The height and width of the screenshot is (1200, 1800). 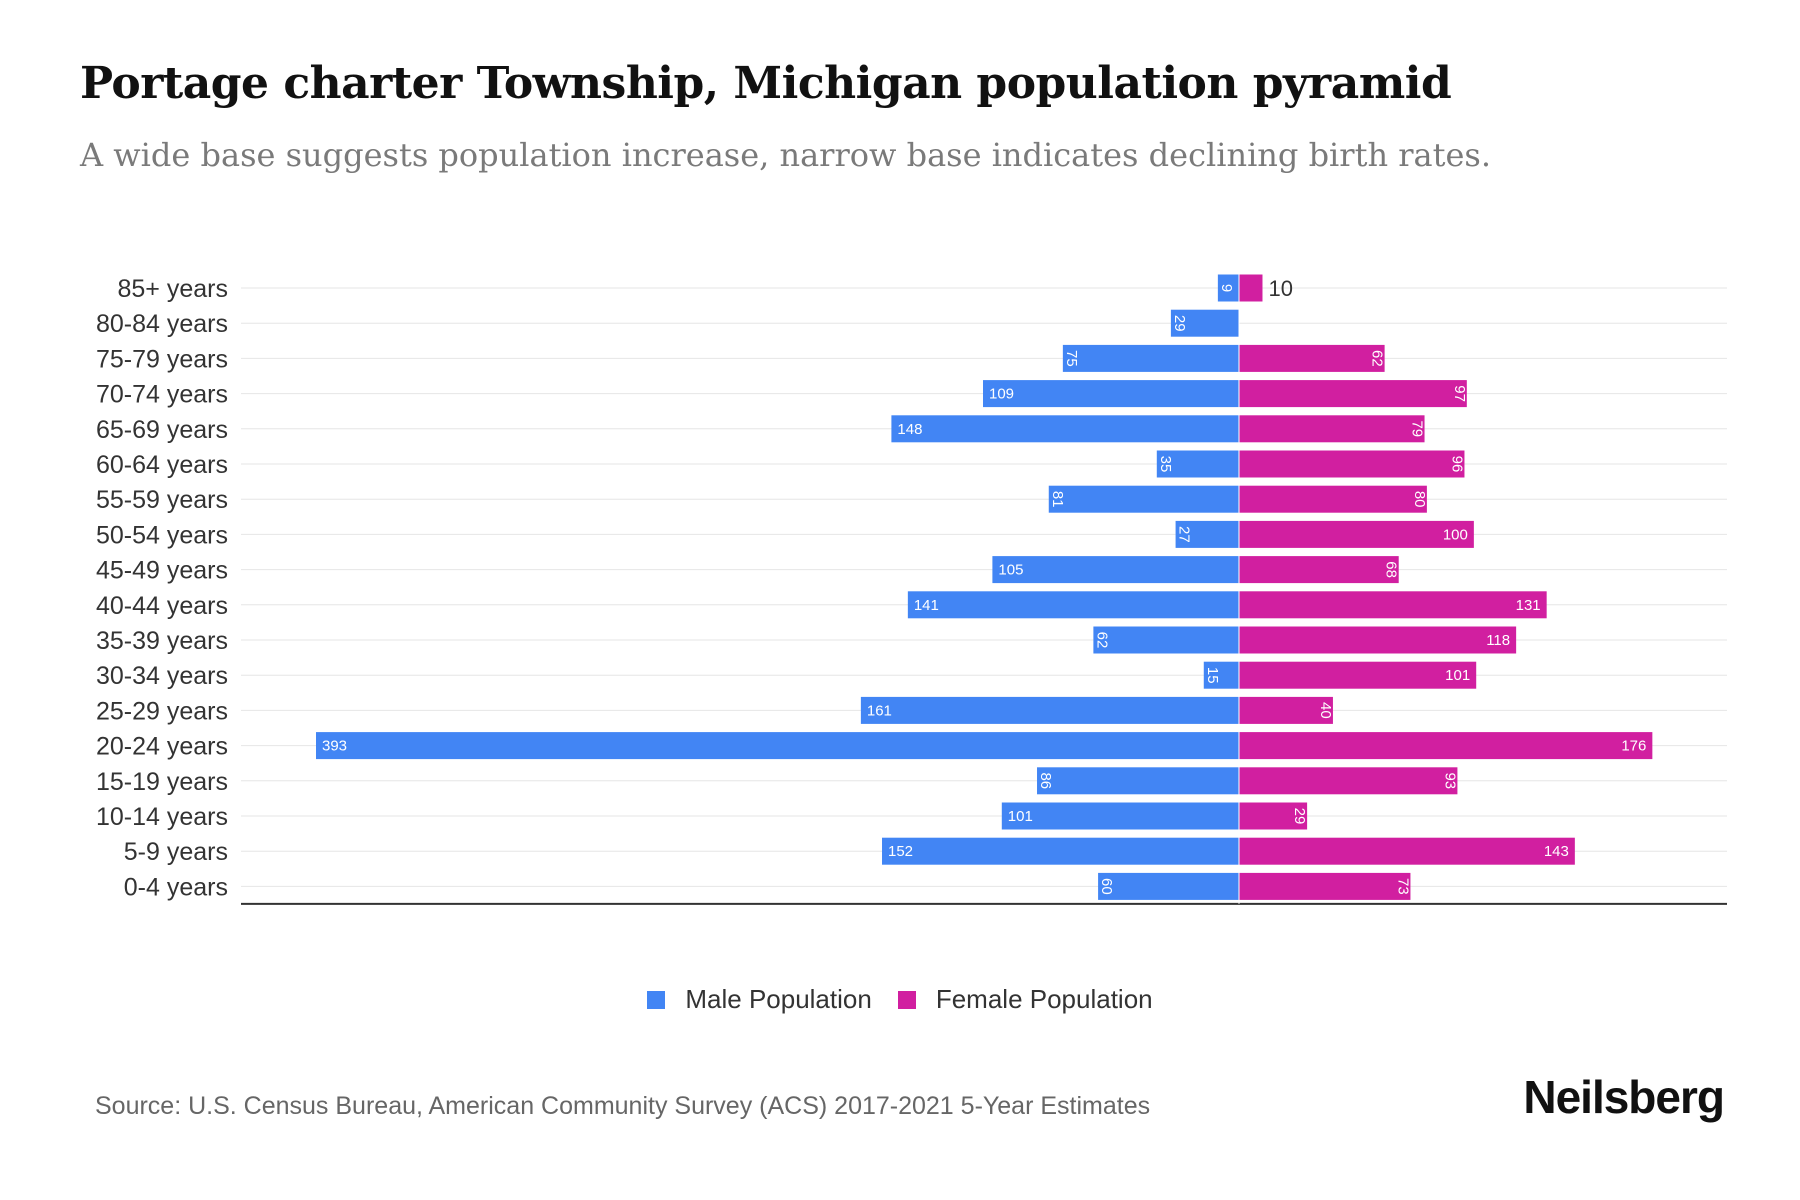 What do you see at coordinates (1212, 675) in the screenshot?
I see `male-value-label-30-34-years: 15` at bounding box center [1212, 675].